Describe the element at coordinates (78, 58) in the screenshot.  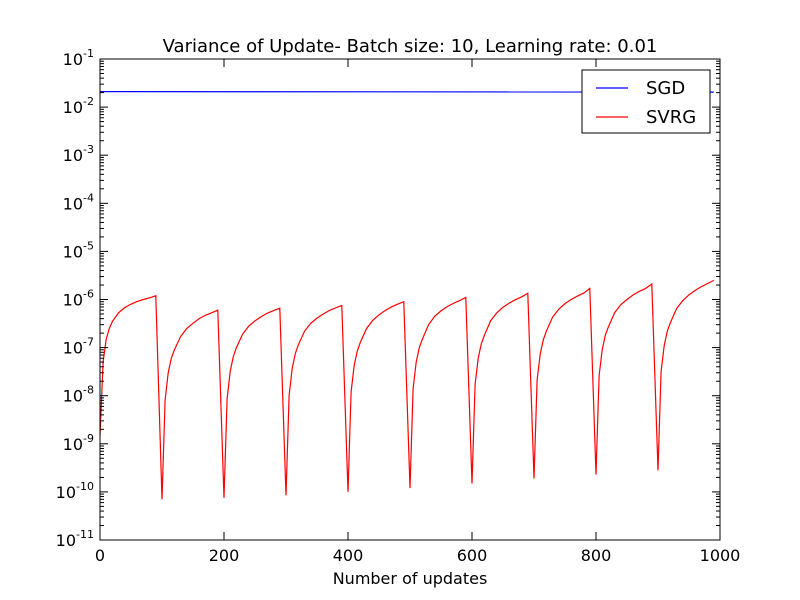
I see `y-tick-label-10: 10⁻¹` at that location.